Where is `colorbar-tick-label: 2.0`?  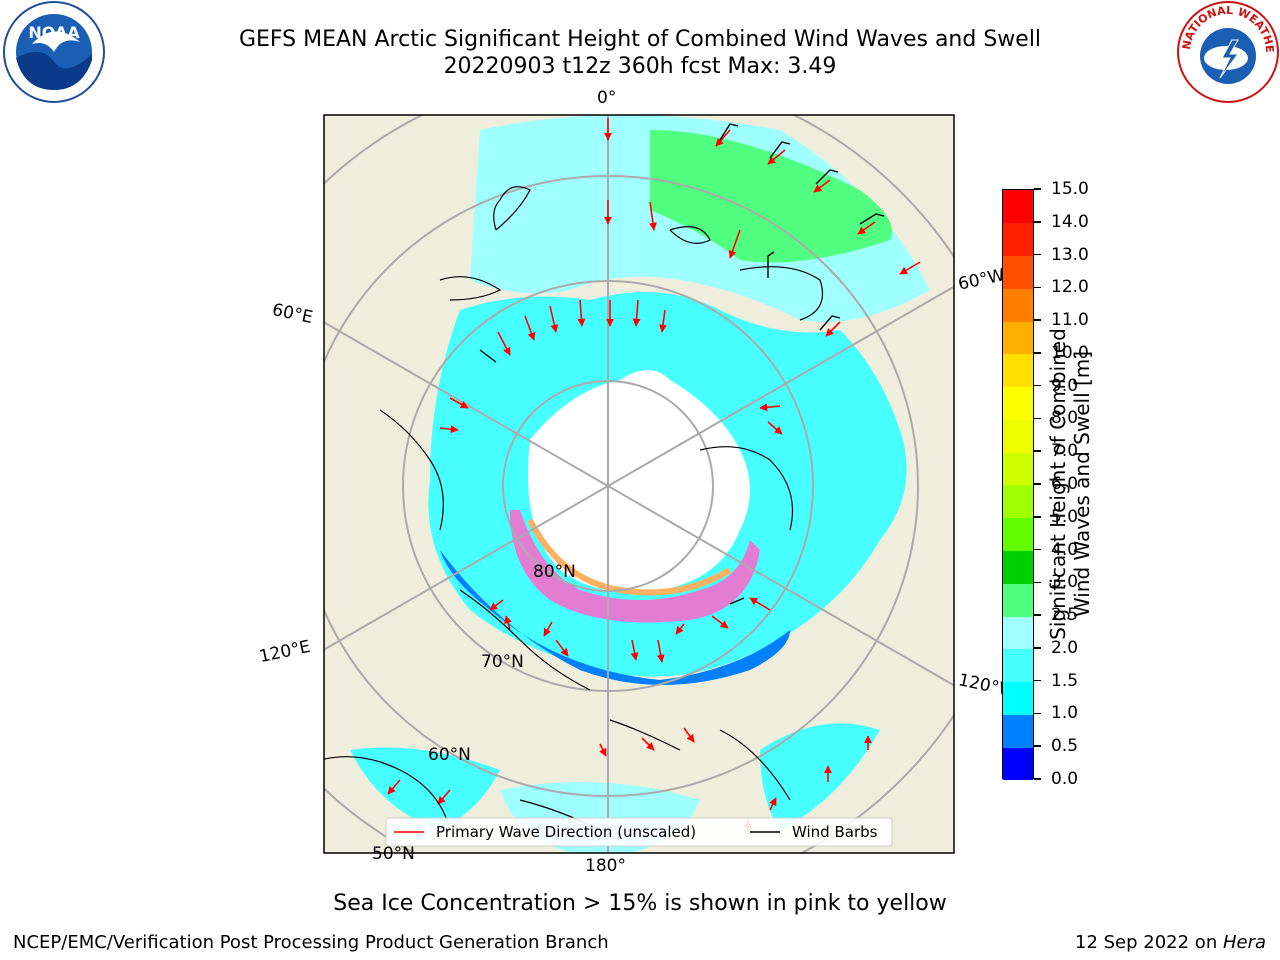
colorbar-tick-label: 2.0 is located at coordinates (1065, 647).